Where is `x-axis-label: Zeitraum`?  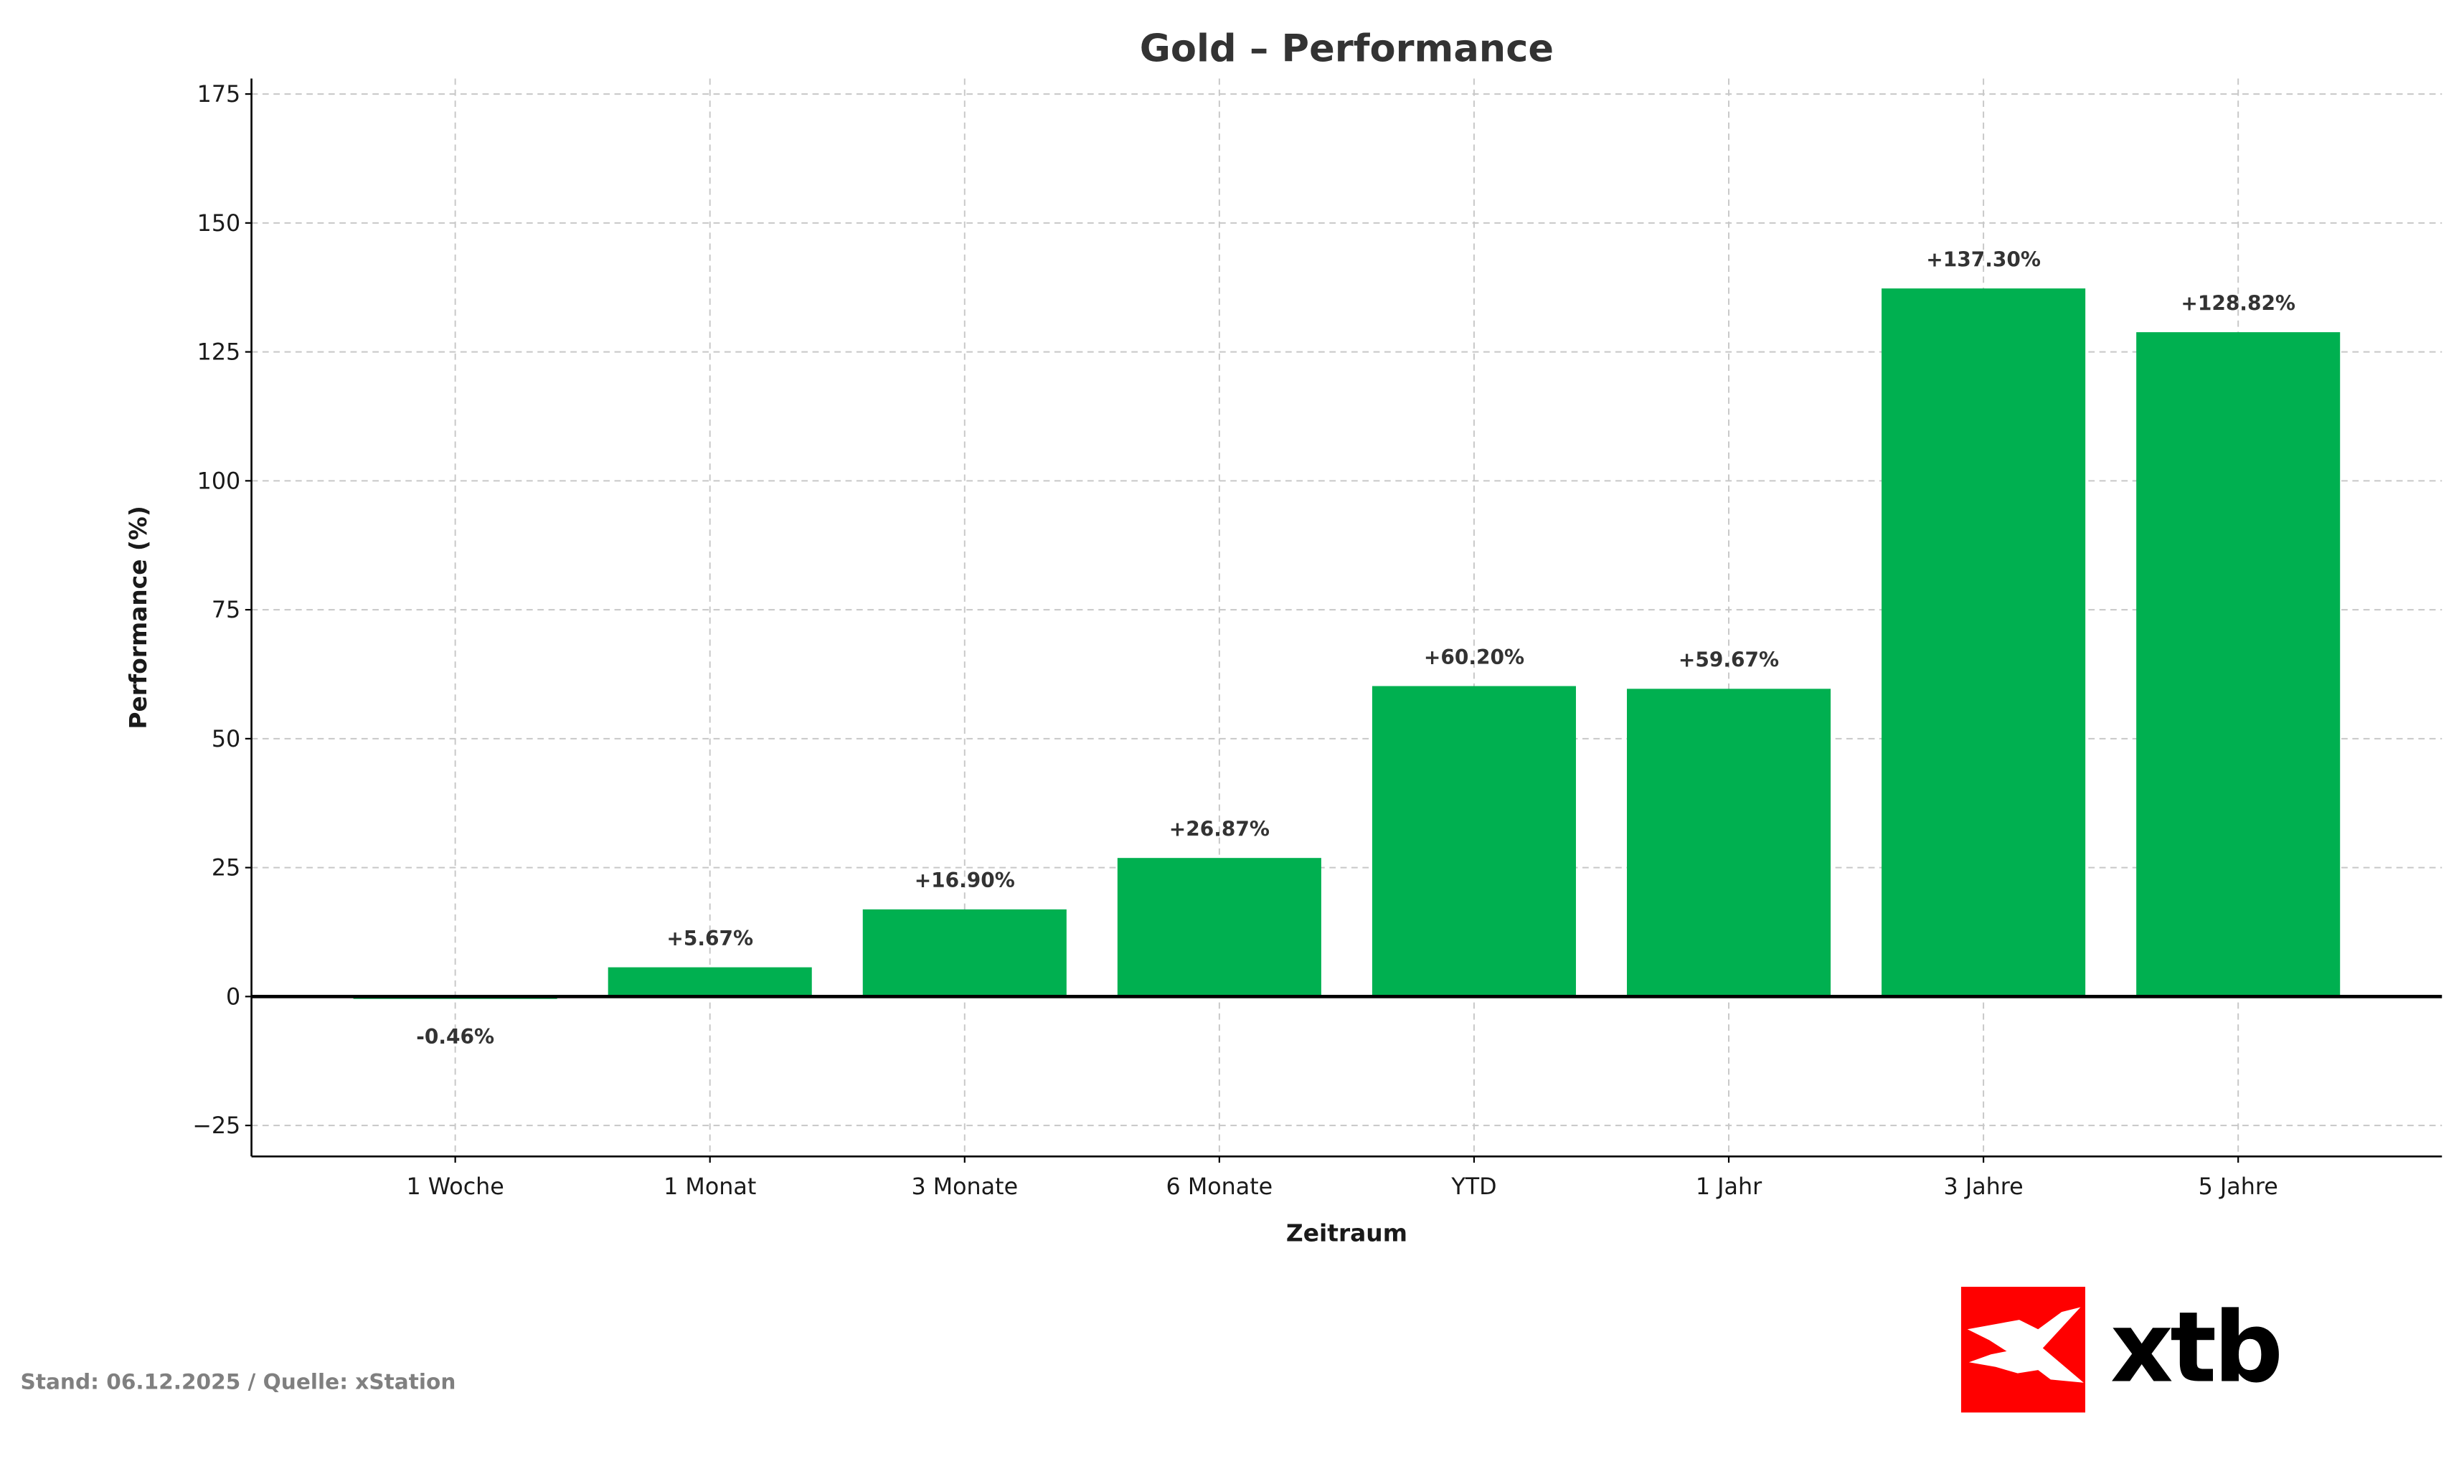 x-axis-label: Zeitraum is located at coordinates (1346, 1233).